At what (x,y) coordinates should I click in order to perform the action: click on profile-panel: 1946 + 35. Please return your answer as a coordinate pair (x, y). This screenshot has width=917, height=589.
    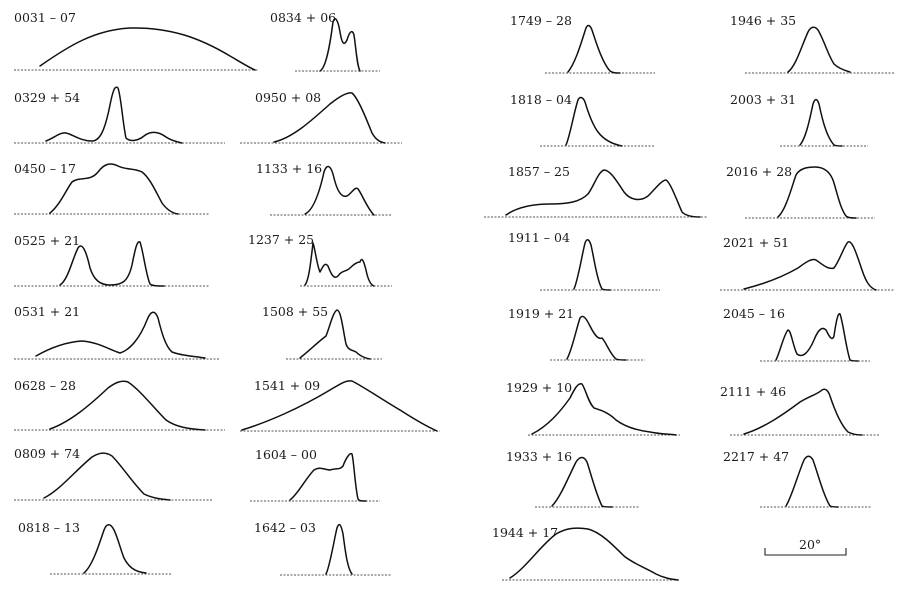
    Looking at the image, I should click on (812, 43).